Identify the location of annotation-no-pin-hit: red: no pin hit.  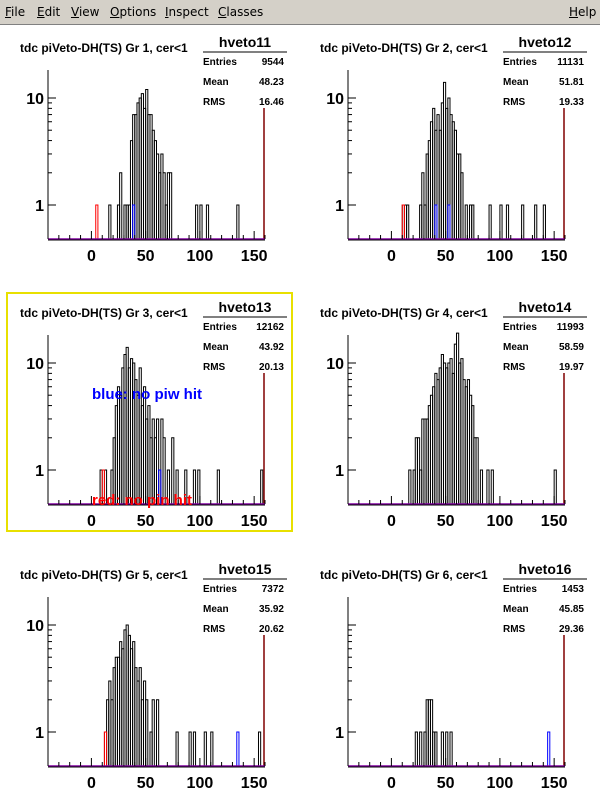
(142, 500).